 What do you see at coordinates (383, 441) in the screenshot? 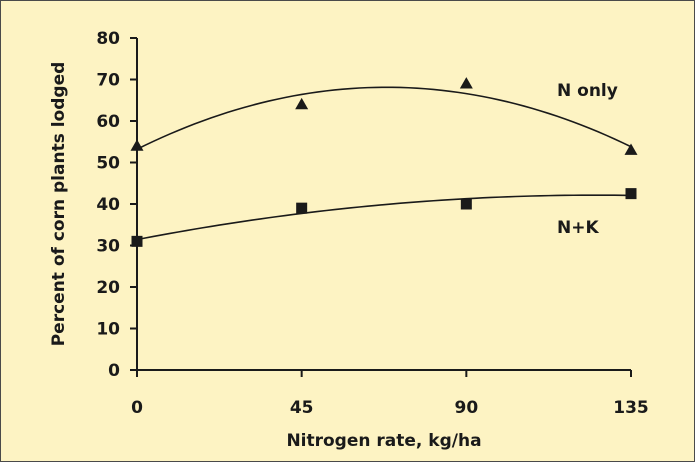
I see `x-axis-title: Nitrogen rate, kg/ha` at bounding box center [383, 441].